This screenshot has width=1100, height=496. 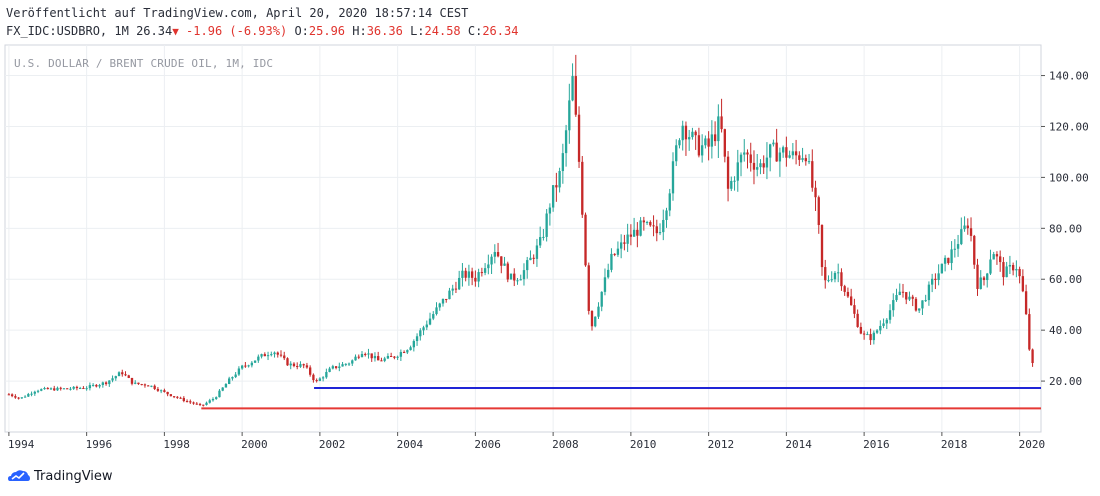 I want to click on close-value: 26.34, so click(x=500, y=31).